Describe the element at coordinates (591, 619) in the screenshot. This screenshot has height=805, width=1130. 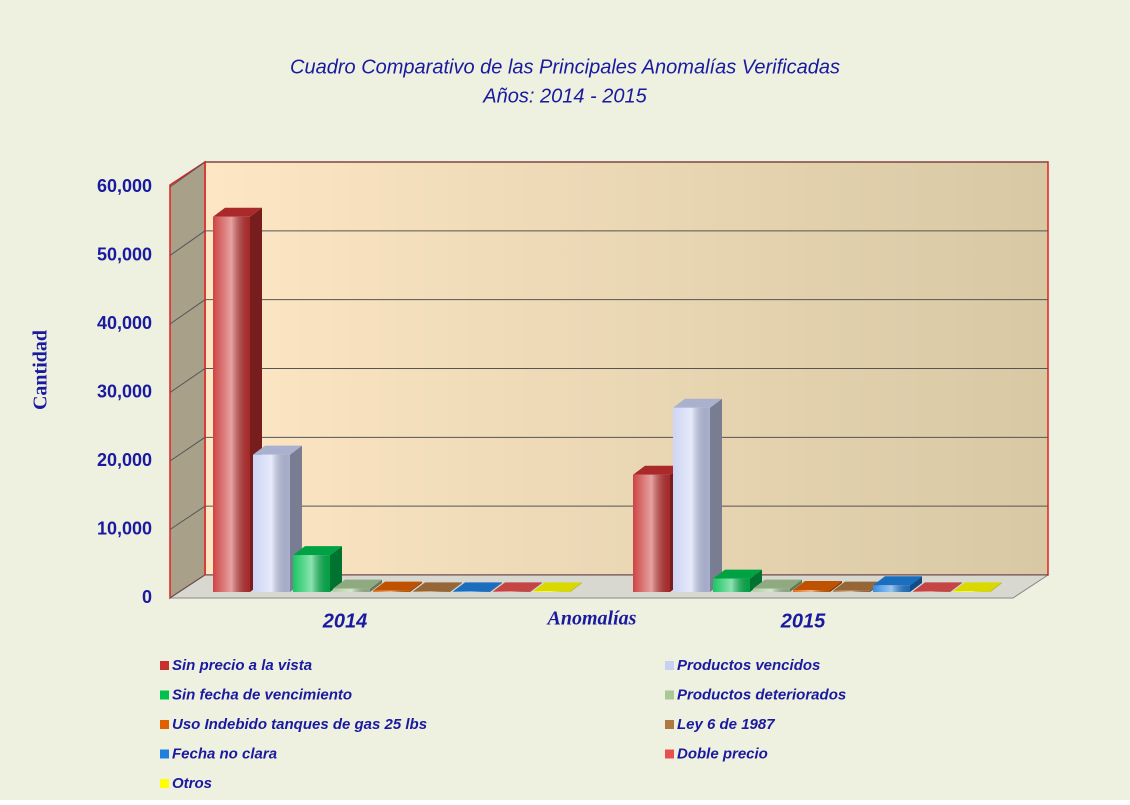
I see `x-axis-label: Anomalías` at that location.